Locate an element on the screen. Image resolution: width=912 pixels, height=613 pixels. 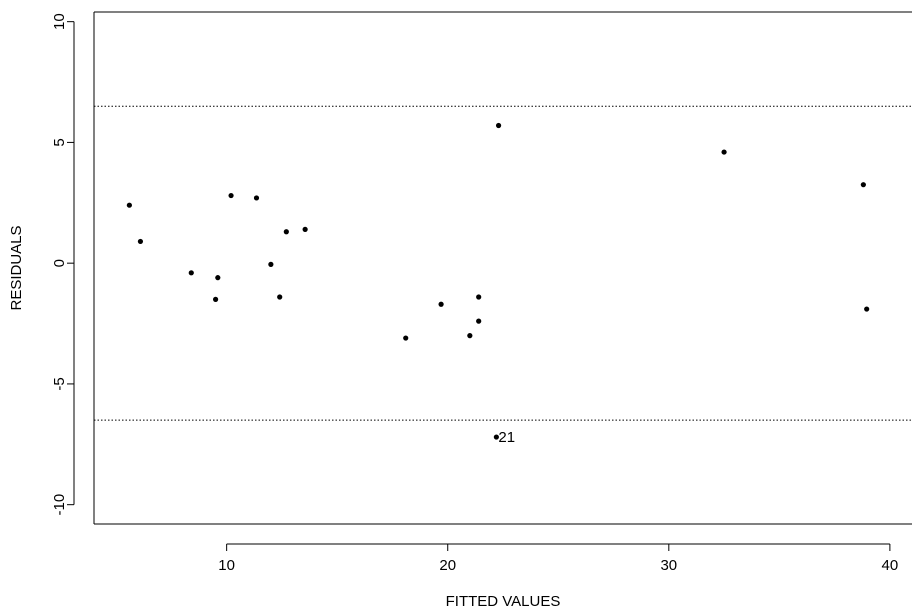
y-axis: -10 -5 0 5 10 is located at coordinates (63, 264).